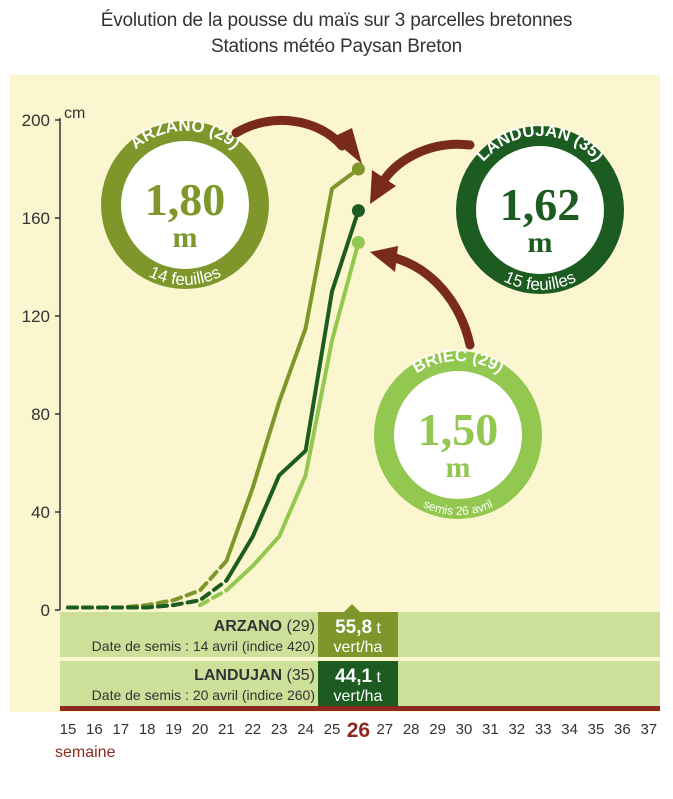 The height and width of the screenshot is (799, 673). Describe the element at coordinates (384, 259) in the screenshot. I see `arrow-briec-head` at that location.